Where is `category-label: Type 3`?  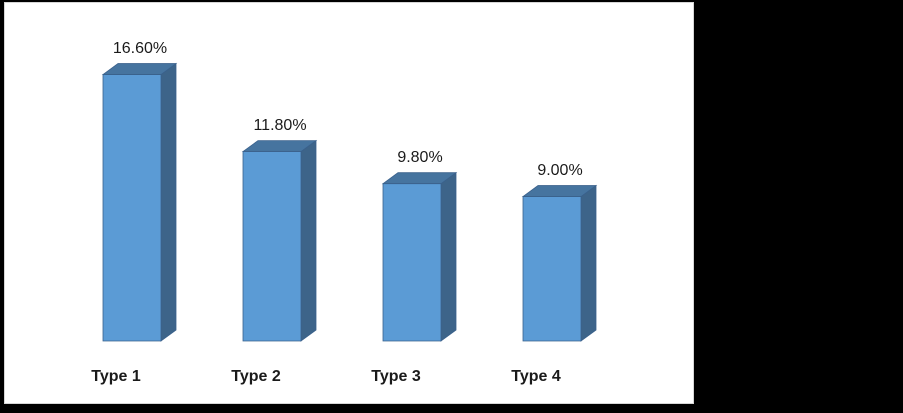
category-label: Type 3 is located at coordinates (396, 376).